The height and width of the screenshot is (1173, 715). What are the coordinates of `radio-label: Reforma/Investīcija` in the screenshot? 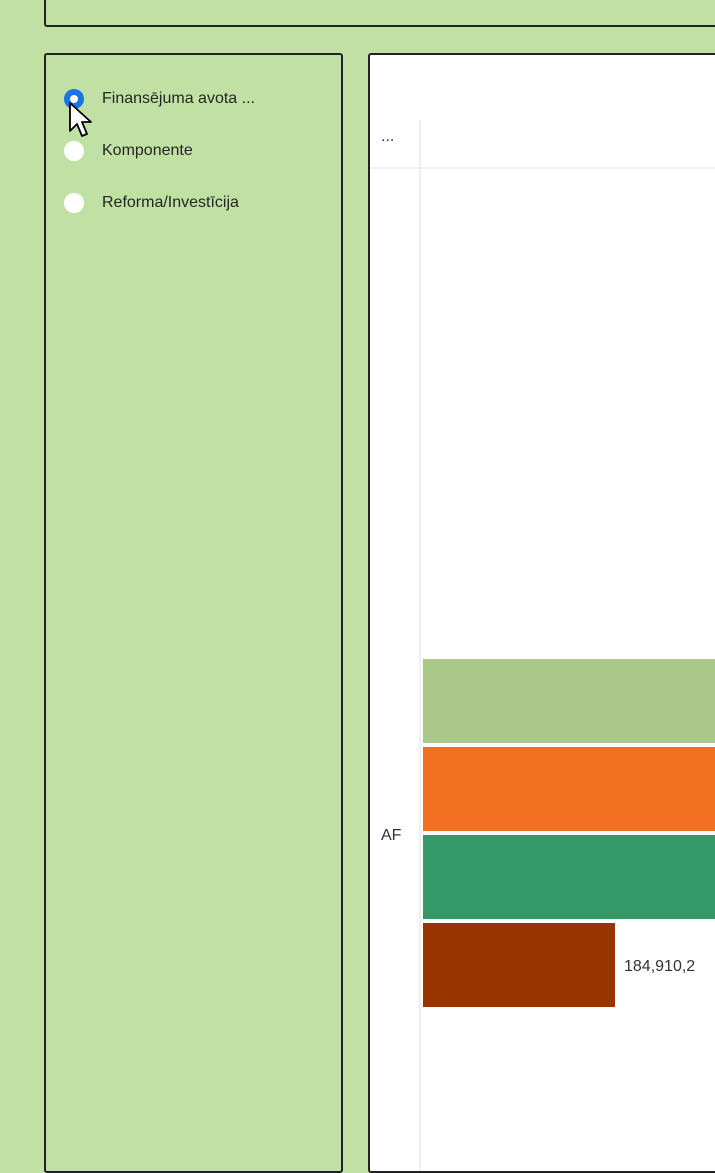 It's located at (170, 202).